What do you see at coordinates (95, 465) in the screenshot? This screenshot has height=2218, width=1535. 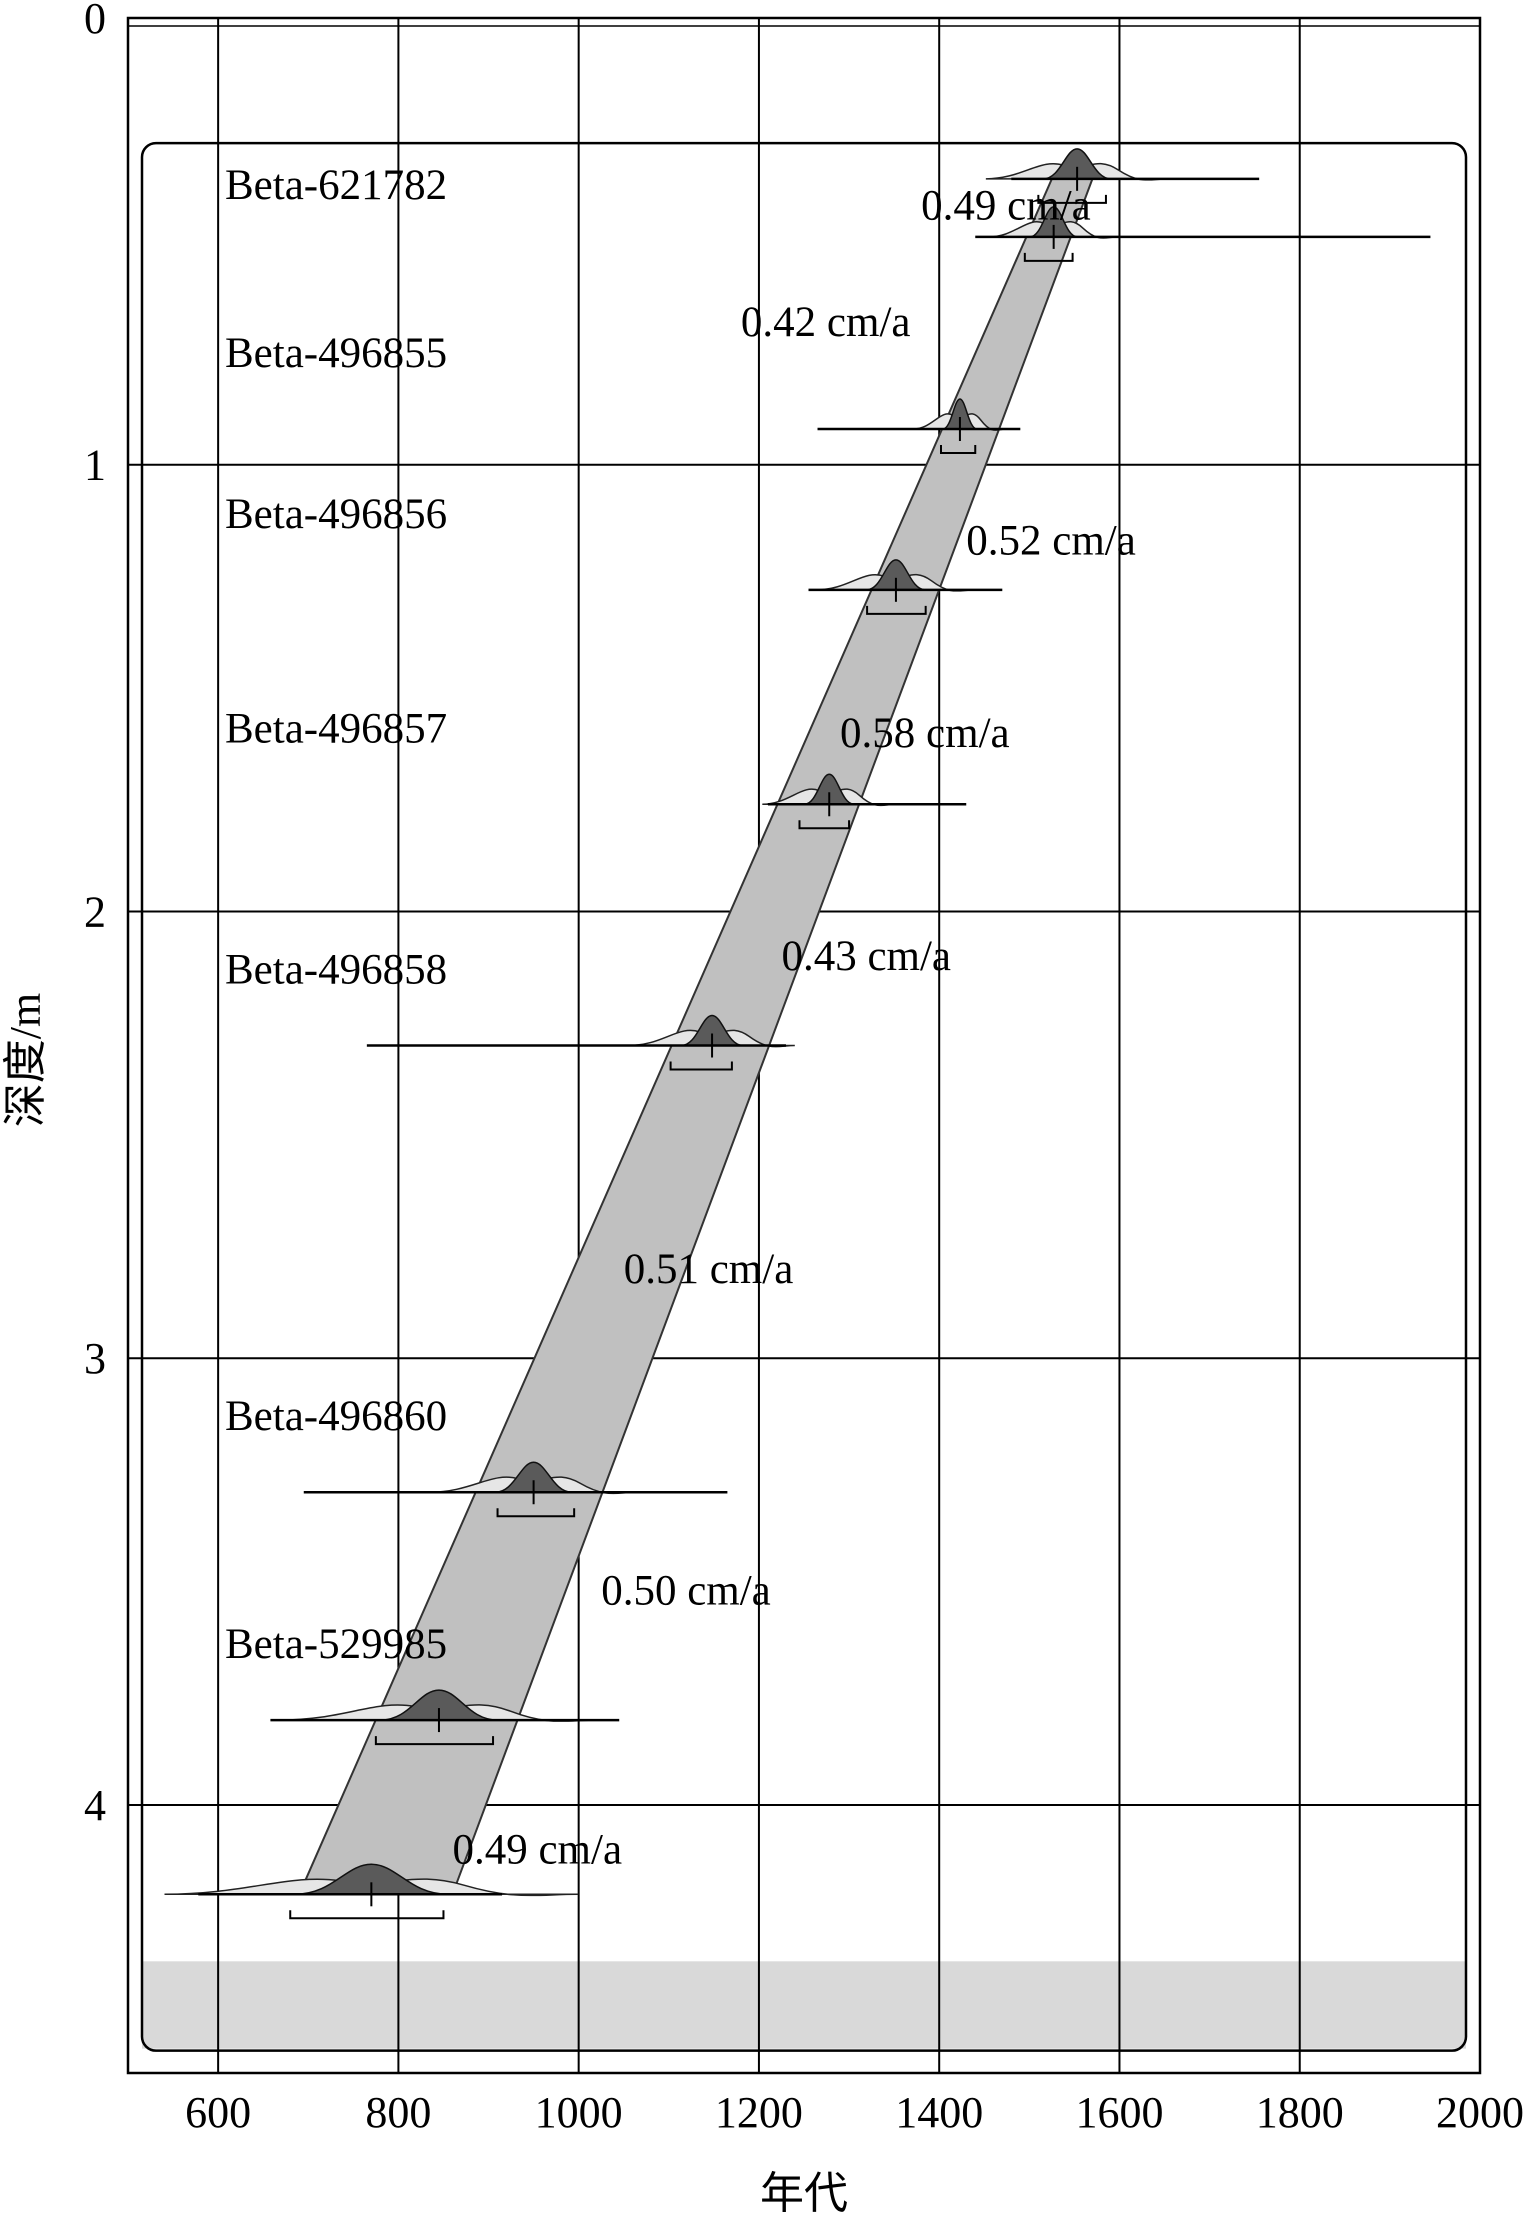 I see `y-tick-label: 1` at bounding box center [95, 465].